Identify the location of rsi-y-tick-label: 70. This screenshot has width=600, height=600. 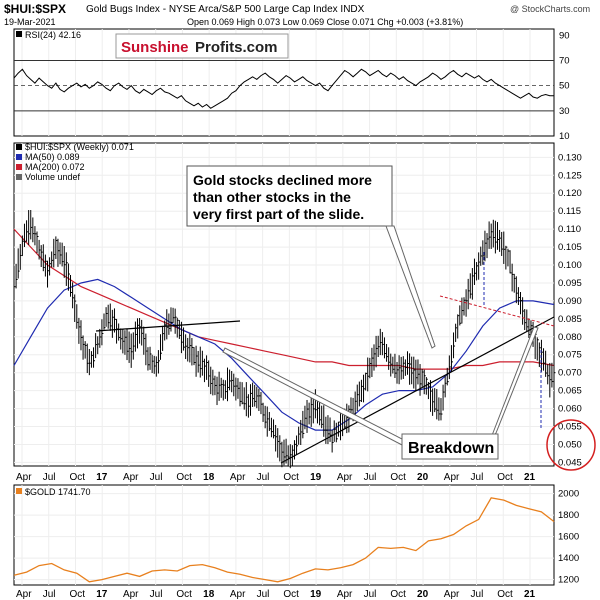
(564, 60).